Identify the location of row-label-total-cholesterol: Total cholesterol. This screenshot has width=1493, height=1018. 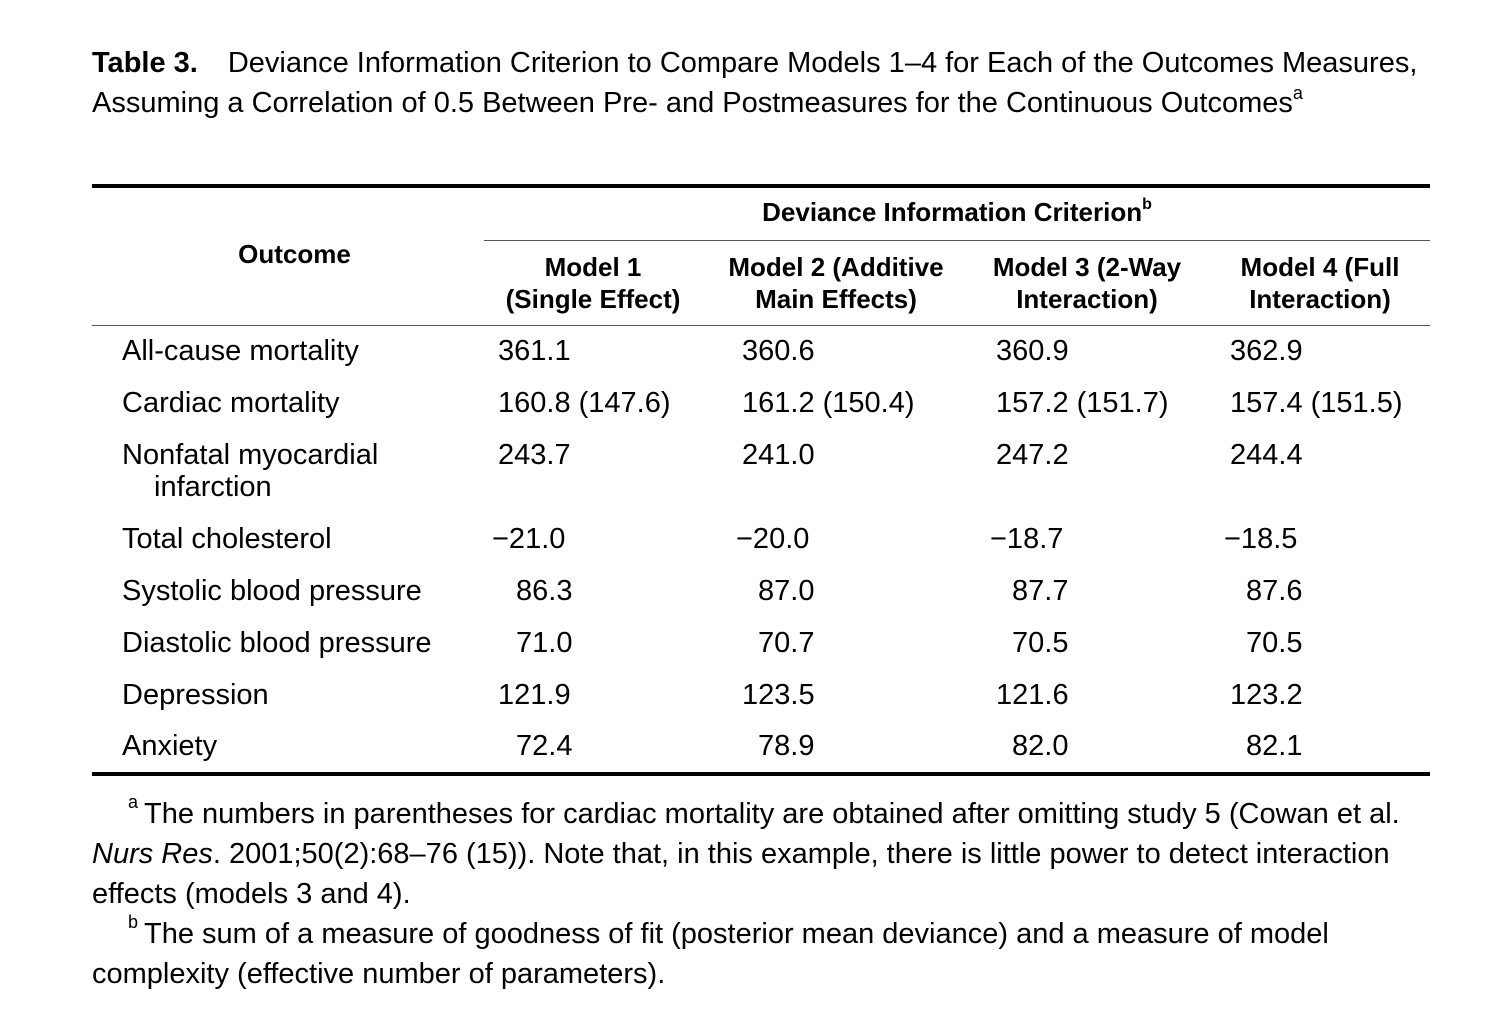
(227, 539).